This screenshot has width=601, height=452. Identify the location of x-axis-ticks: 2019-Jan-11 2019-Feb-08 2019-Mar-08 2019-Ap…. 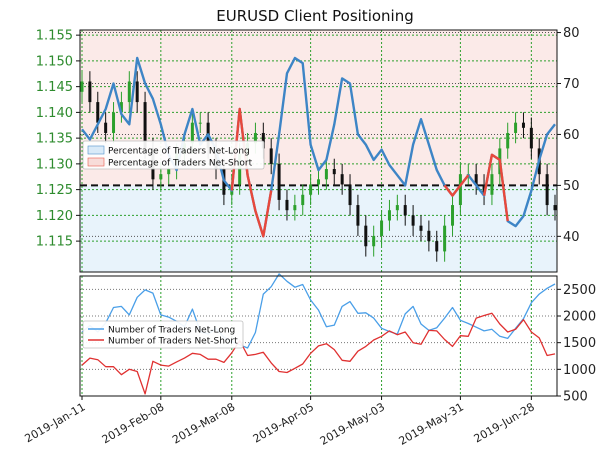
(280, 422).